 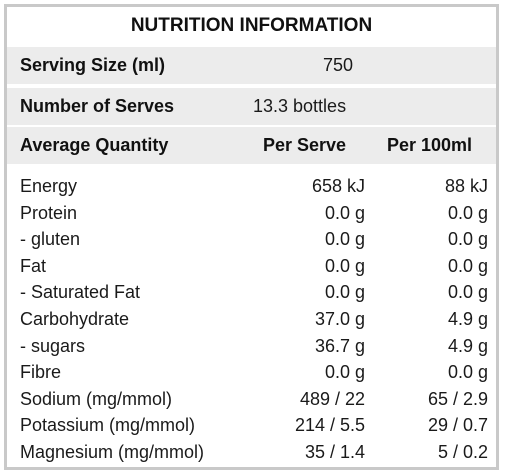 I want to click on nutrient-name: - Saturated Fat, so click(x=80, y=292).